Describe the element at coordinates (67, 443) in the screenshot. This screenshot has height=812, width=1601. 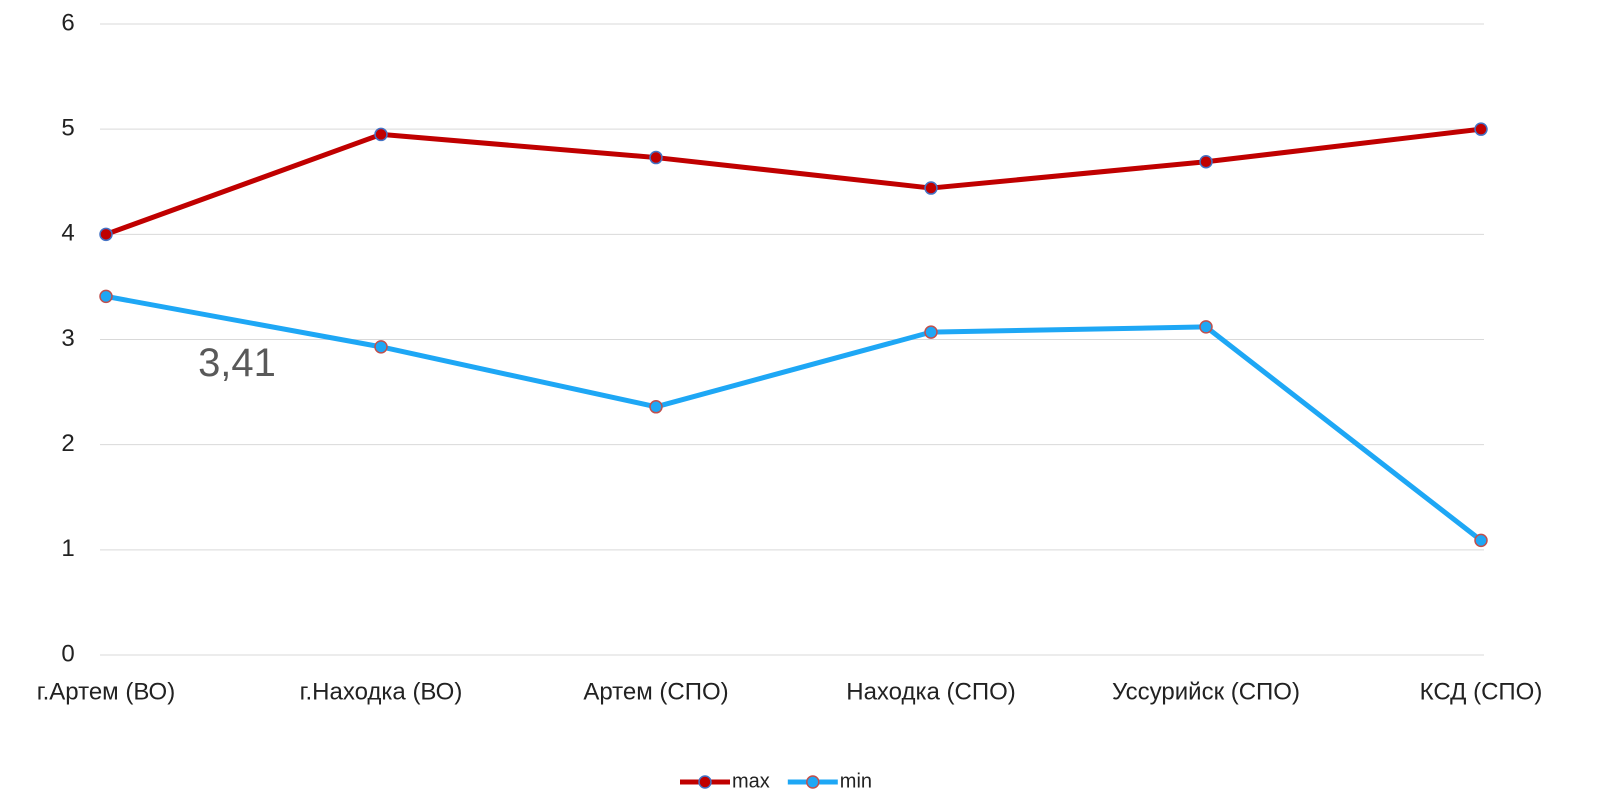
I see `y-tick-label: 2` at that location.